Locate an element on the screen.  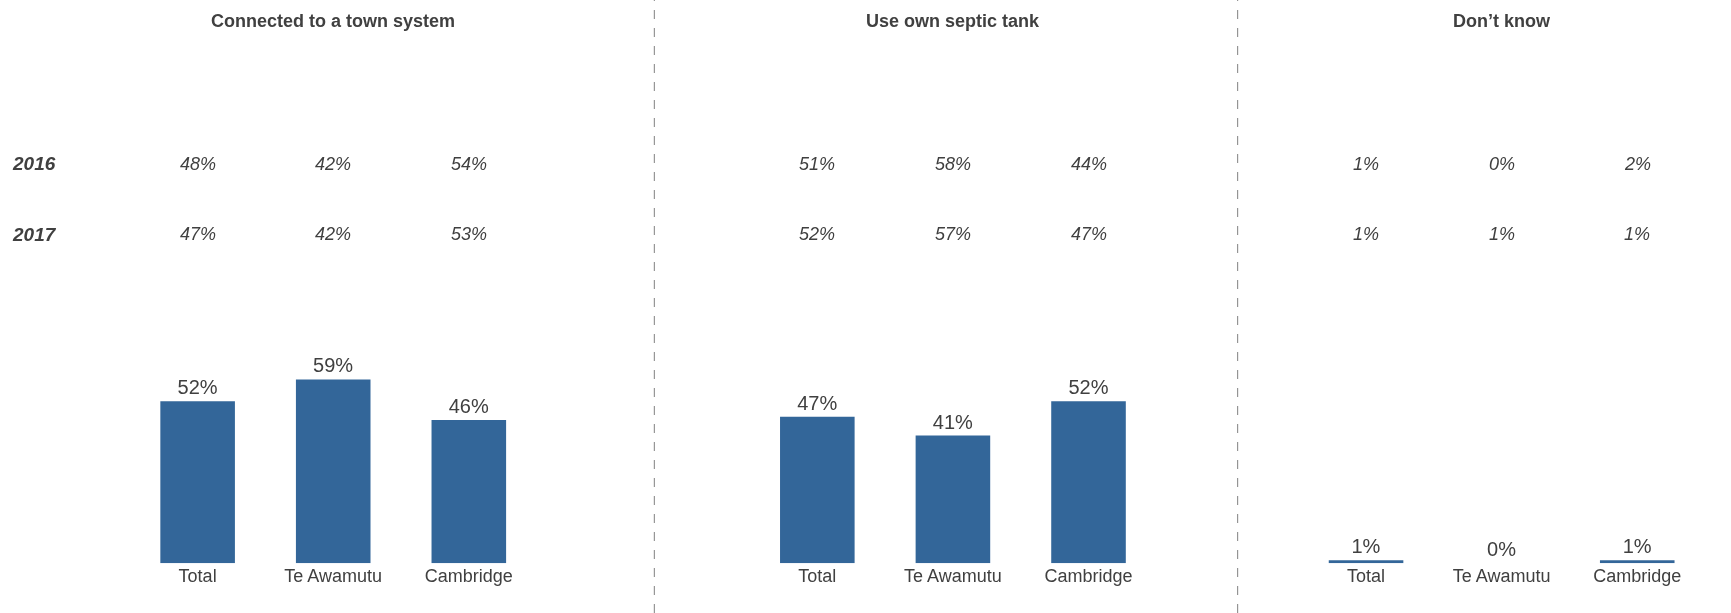
text: 2016 is located at coordinates (34, 163).